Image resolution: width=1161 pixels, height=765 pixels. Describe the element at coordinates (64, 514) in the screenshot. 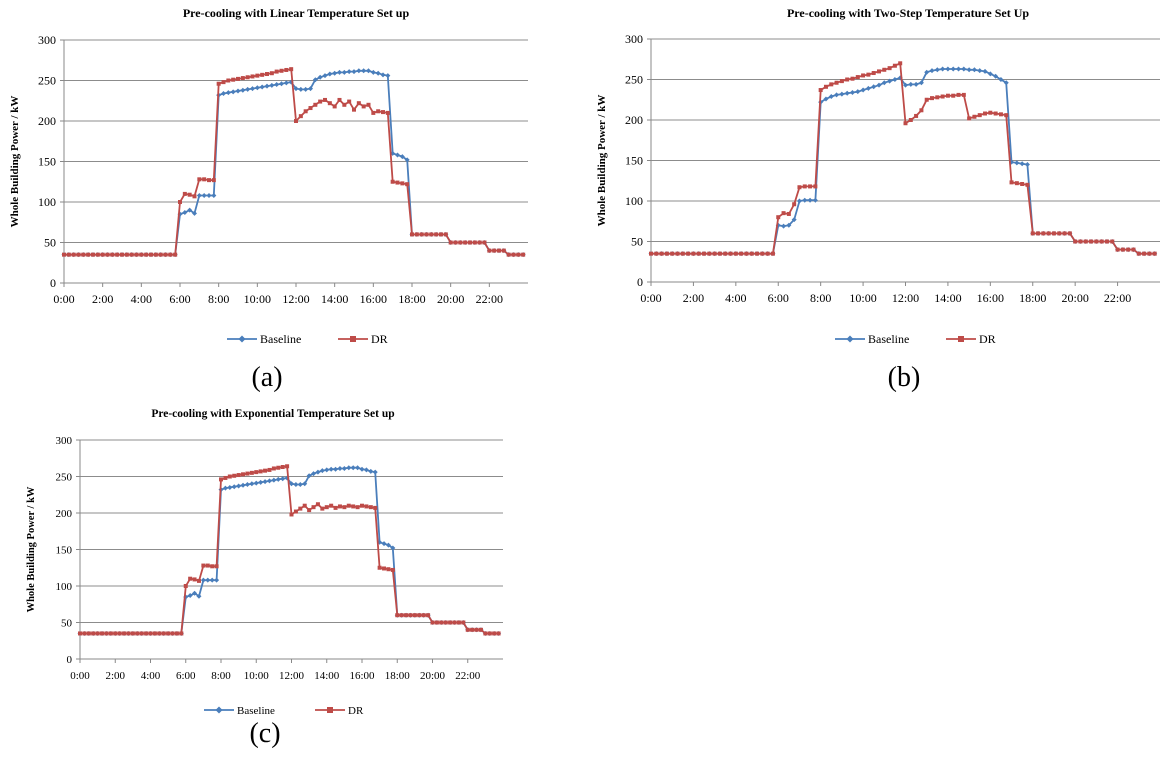

I see `y-tick-label: 200` at that location.